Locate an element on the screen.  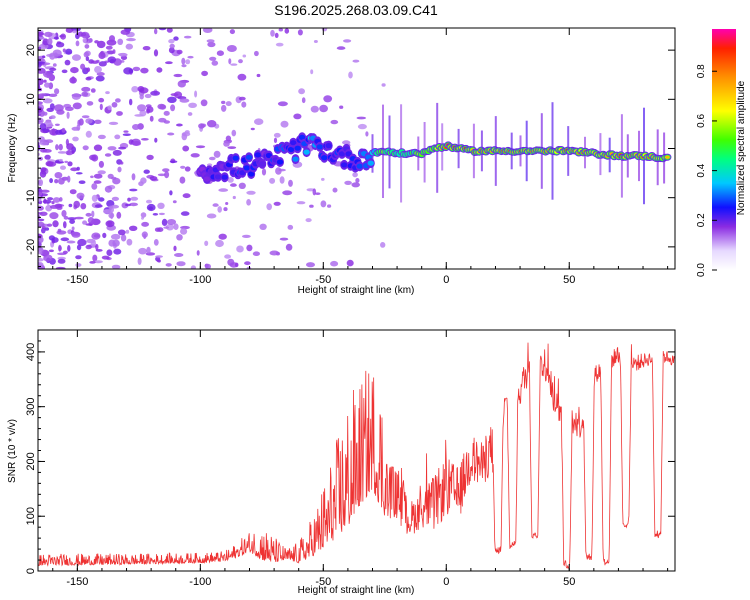
y-tick-label: 200 is located at coordinates (31, 461).